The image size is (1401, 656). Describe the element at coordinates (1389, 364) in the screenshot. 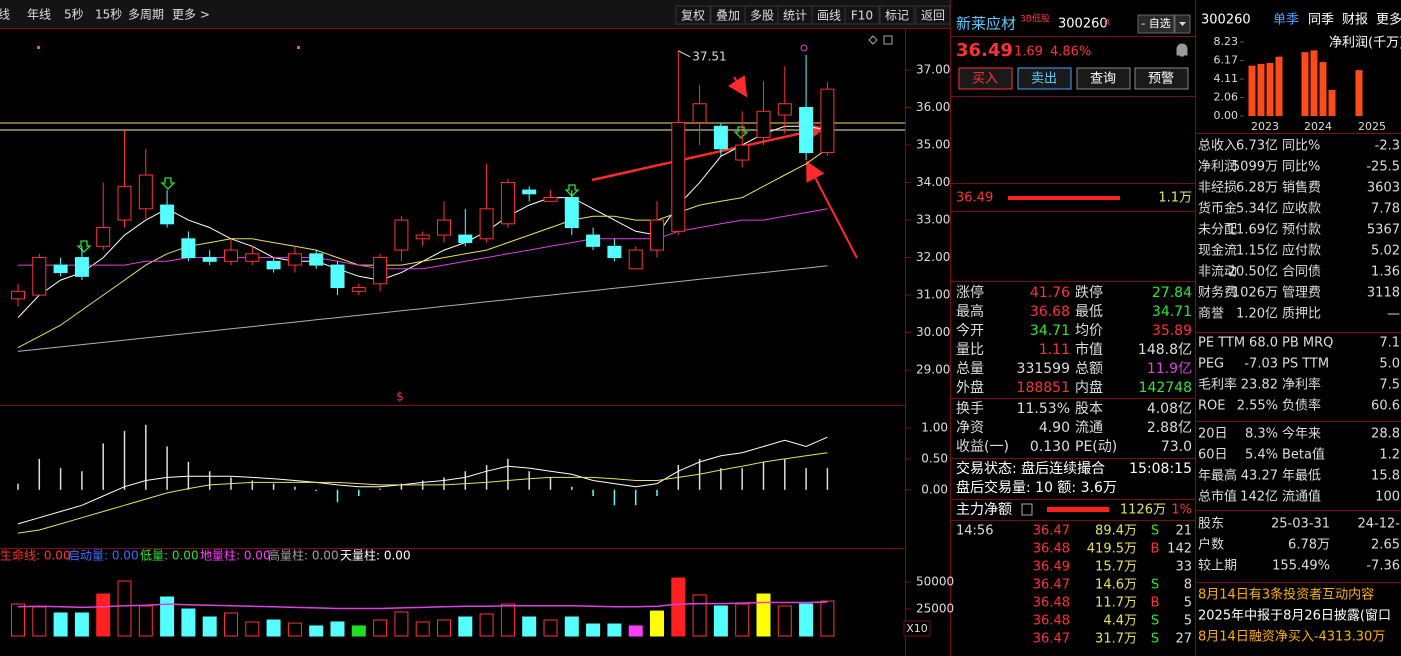

I see `valuation-row: 5.0` at that location.